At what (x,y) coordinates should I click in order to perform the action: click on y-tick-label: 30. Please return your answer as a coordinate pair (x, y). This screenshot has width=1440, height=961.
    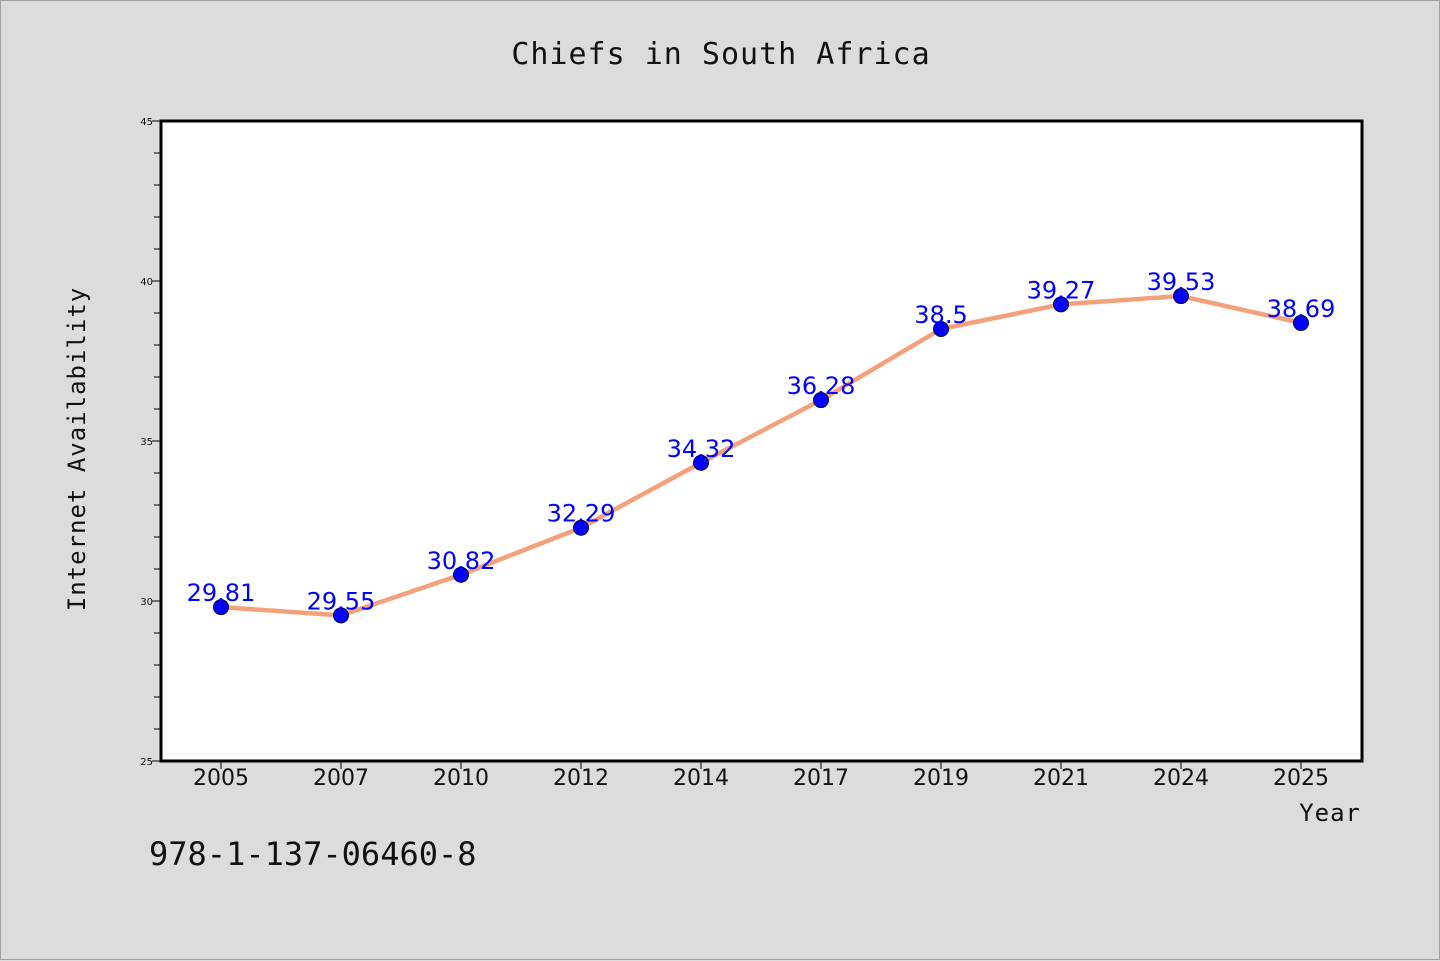
    Looking at the image, I should click on (146, 602).